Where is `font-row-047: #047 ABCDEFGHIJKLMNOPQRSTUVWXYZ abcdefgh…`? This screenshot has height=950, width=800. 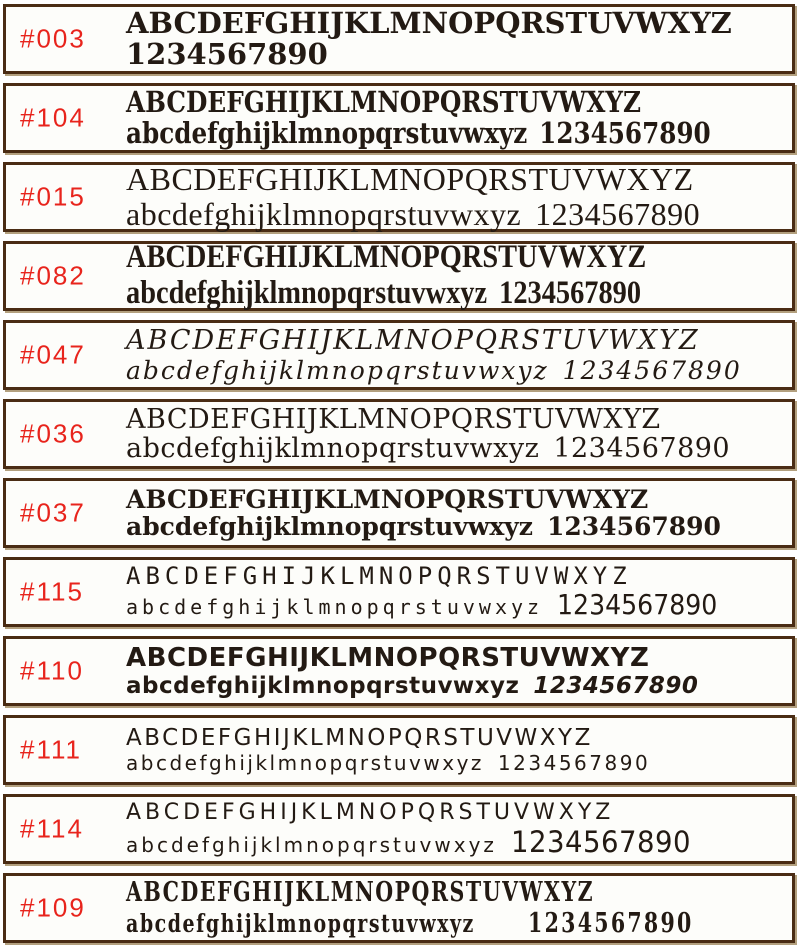 font-row-047: #047 ABCDEFGHIJKLMNOPQRSTUVWXYZ abcdefgh… is located at coordinates (399, 355).